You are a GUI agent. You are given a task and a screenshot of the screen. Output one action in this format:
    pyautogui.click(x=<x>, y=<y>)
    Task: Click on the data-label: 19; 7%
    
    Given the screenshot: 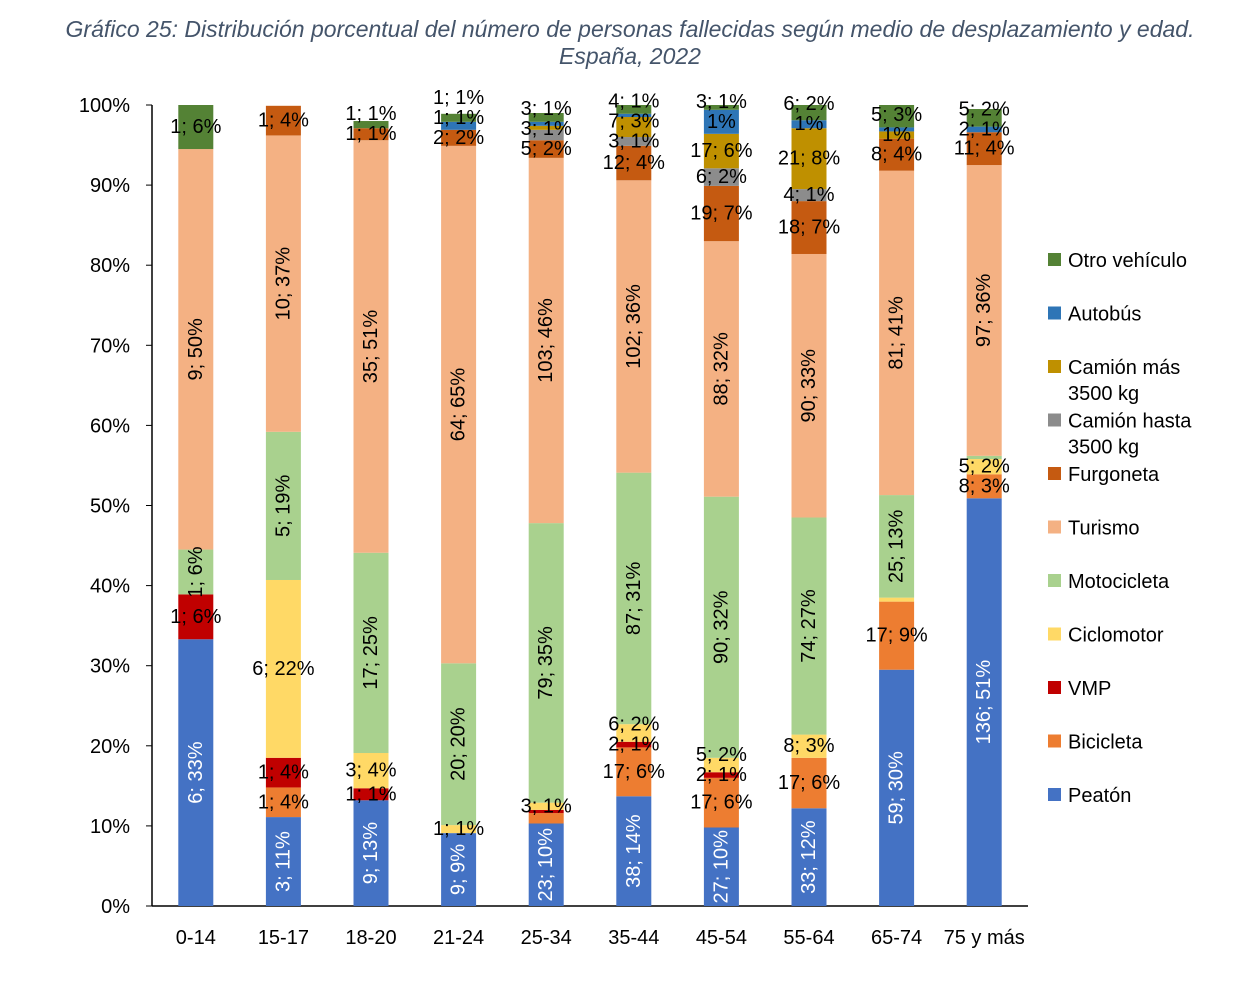 What is the action you would take?
    pyautogui.click(x=721, y=214)
    